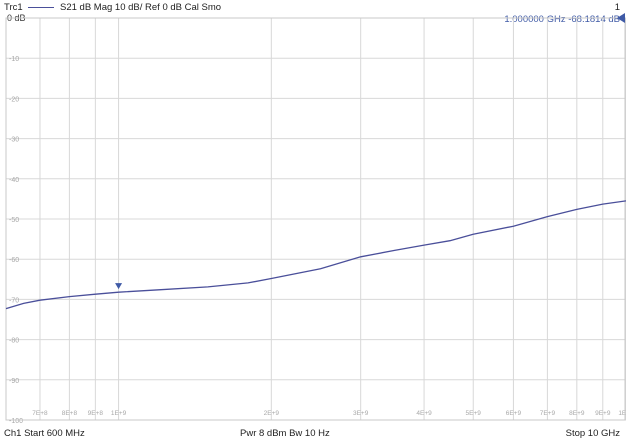 The image size is (626, 441). Describe the element at coordinates (70, 413) in the screenshot. I see `x-tick-label: 8E+8` at that location.